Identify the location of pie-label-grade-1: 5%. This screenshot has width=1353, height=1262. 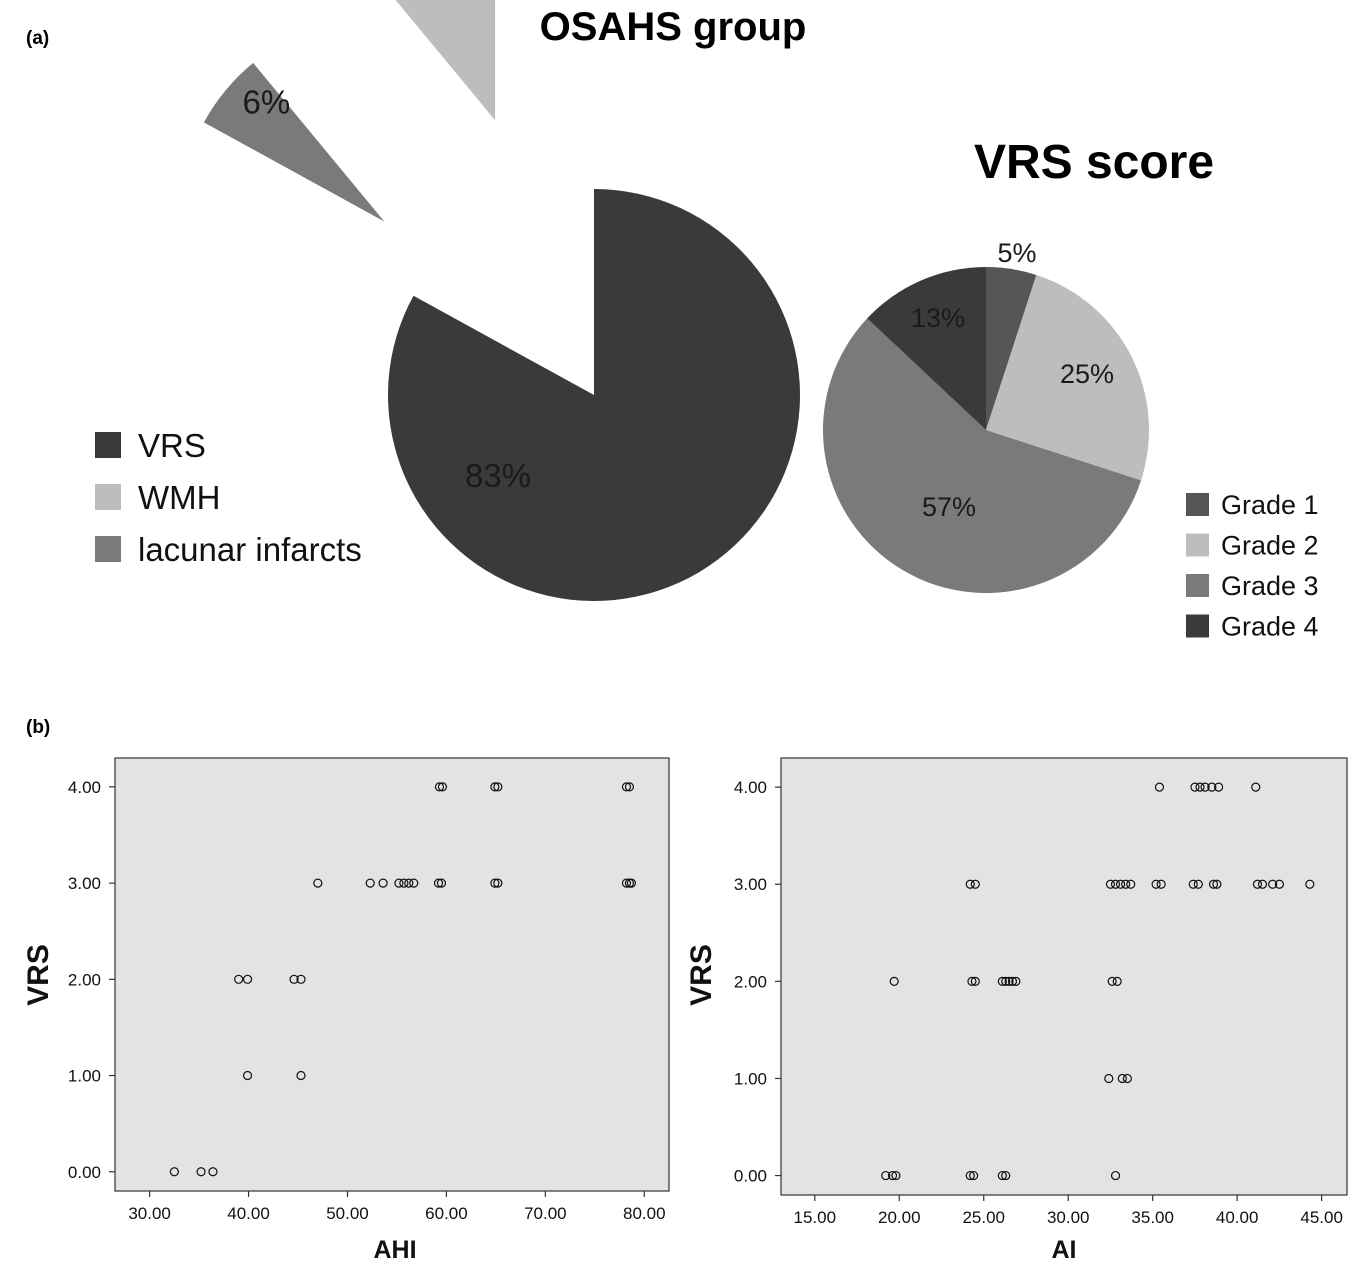
(1016, 253).